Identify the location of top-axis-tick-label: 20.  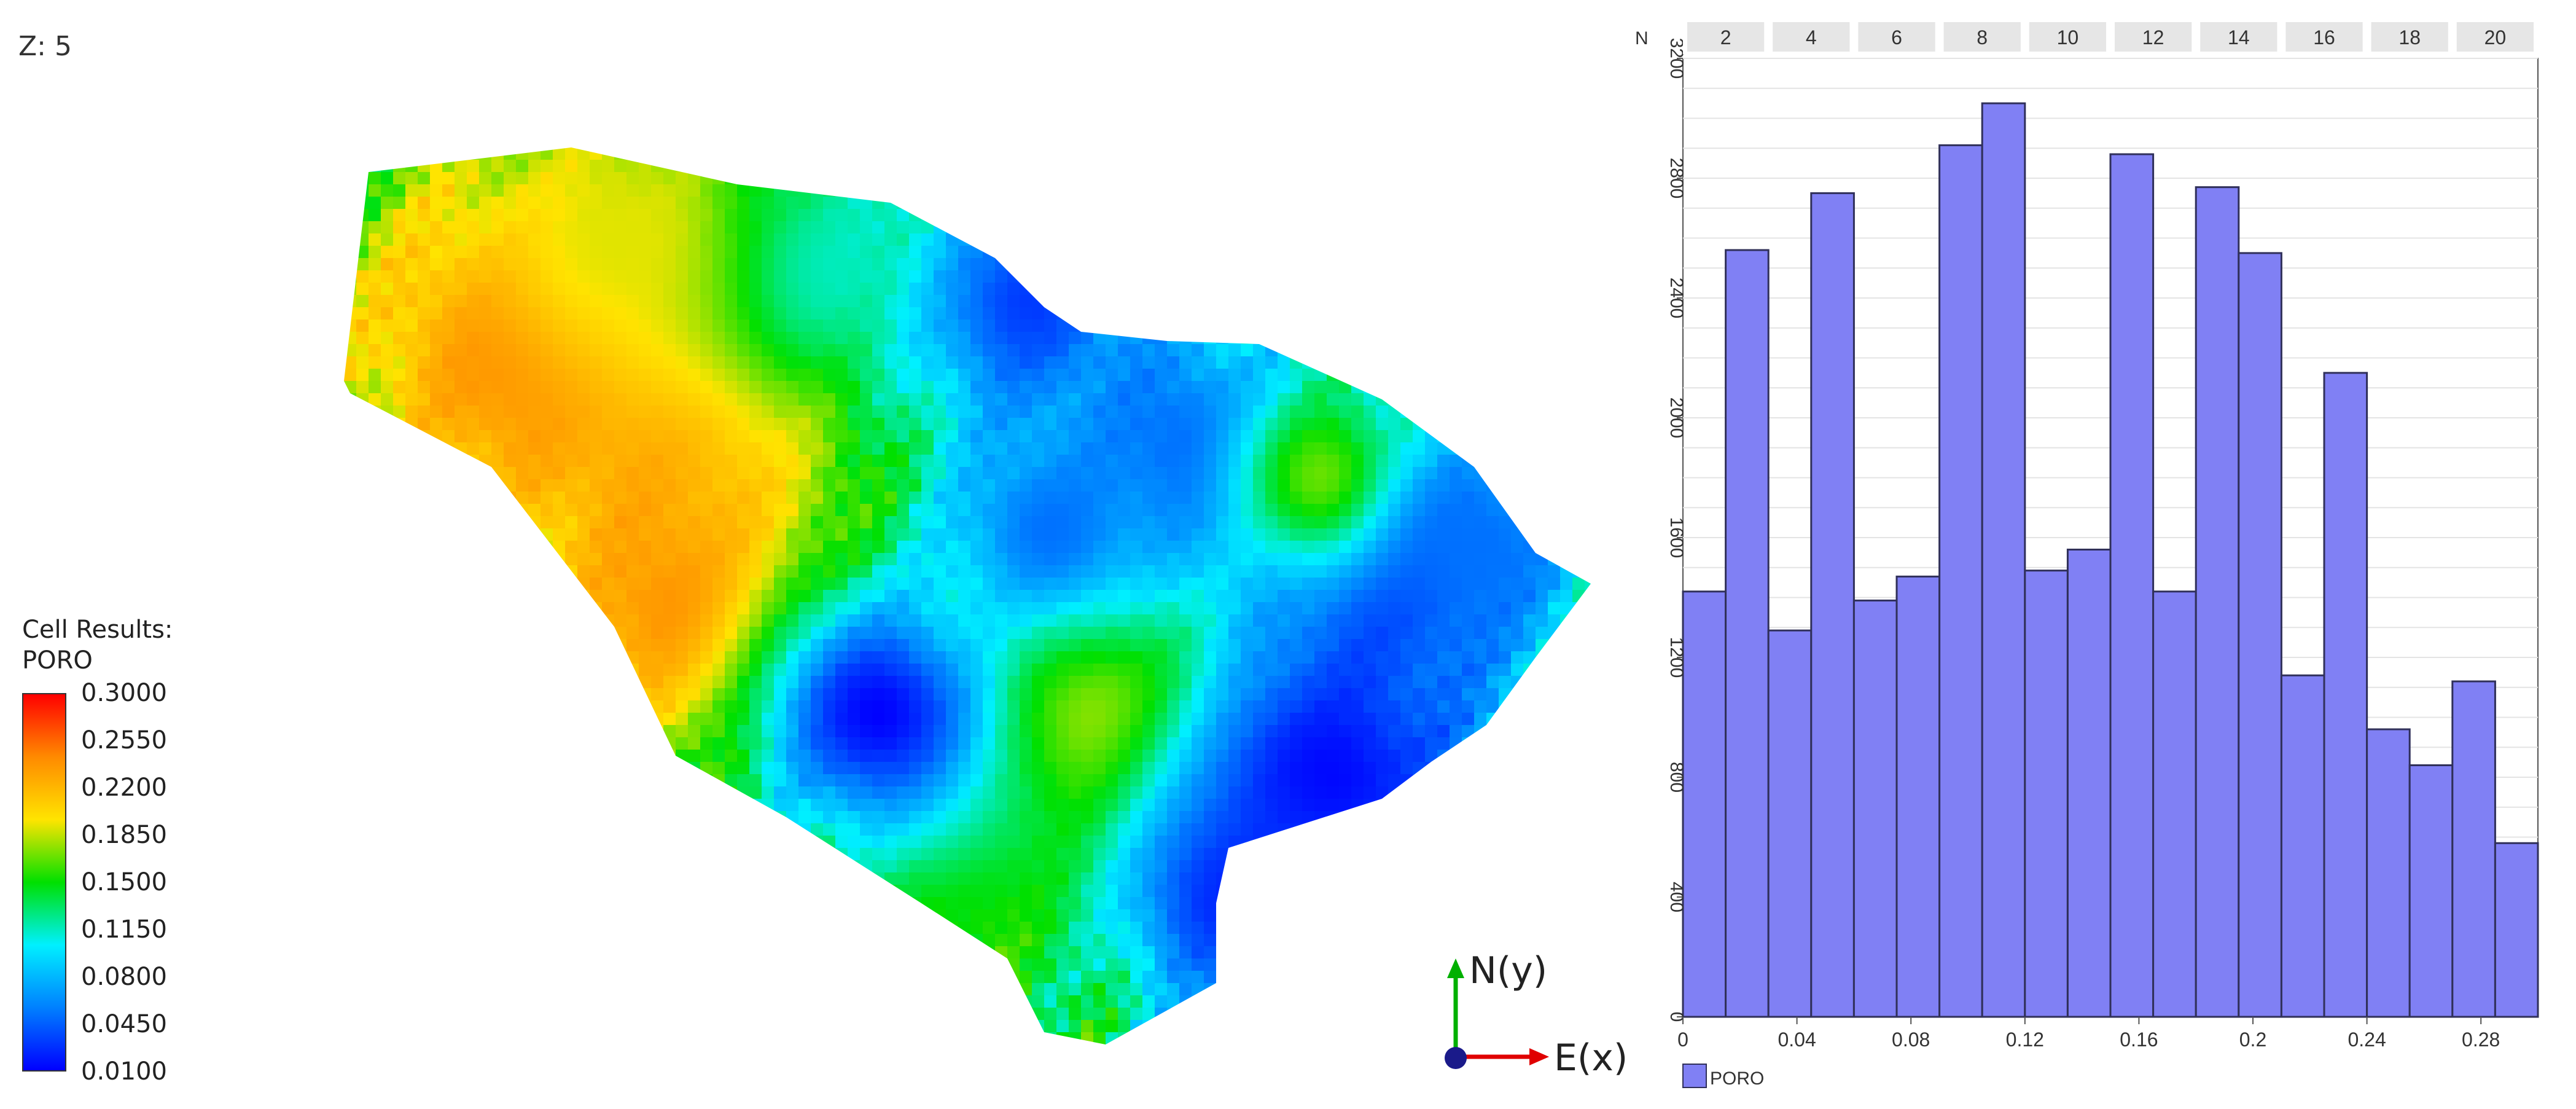
(2495, 37).